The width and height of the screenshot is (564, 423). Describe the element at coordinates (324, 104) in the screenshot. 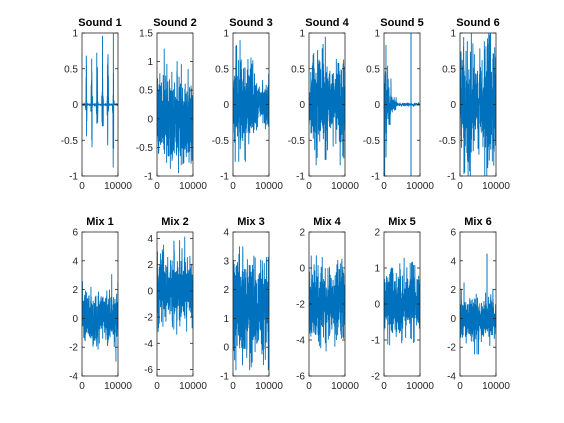

I see `subplot-4: -1 -0.5 0 0.5 1 0 10000 Sound 4` at that location.